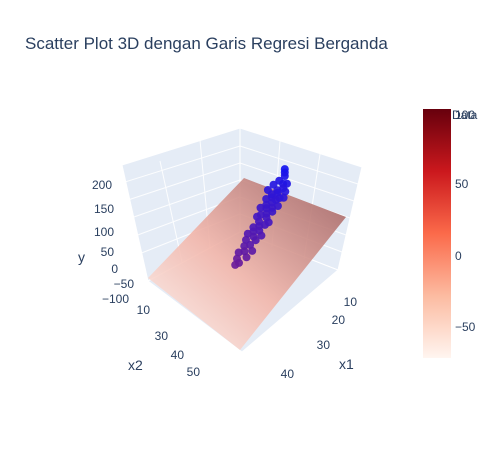 This screenshot has width=498, height=450. I want to click on x1-tick-label: 20, so click(339, 320).